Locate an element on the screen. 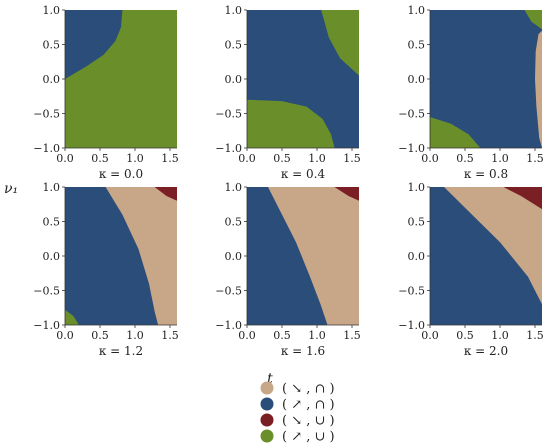 The height and width of the screenshot is (444, 550). panel-title: κ = 1.6 is located at coordinates (303, 351).